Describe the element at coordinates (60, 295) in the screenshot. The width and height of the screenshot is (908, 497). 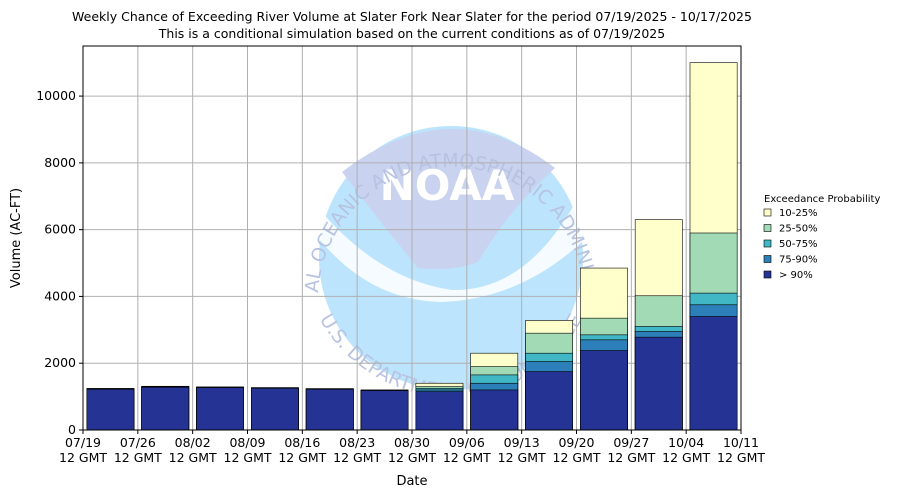
I see `y-tick-label: 4000` at that location.